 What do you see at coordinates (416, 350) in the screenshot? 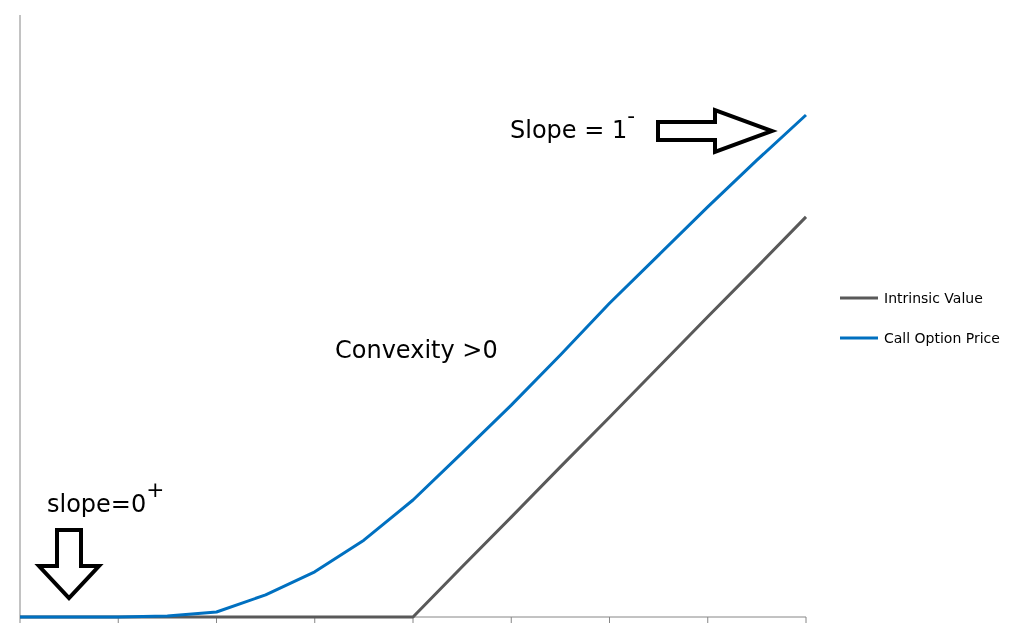
I see `annotation: Convexity >0` at bounding box center [416, 350].